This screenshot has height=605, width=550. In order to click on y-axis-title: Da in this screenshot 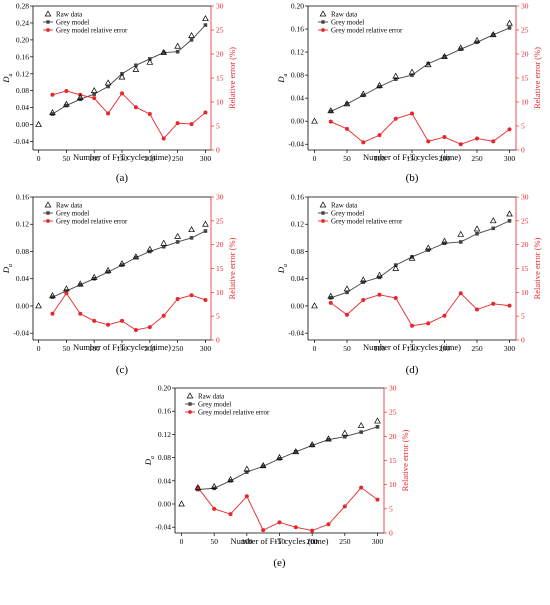, I will do `click(282, 269)`.